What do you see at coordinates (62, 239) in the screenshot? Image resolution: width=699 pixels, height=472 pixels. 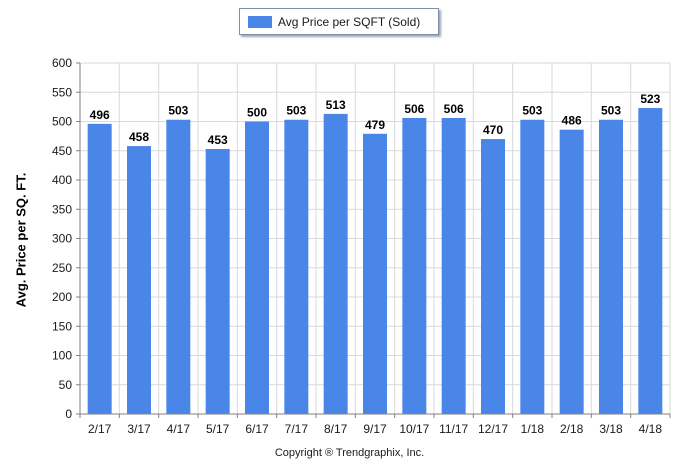 I see `y-tick-label: 300` at bounding box center [62, 239].